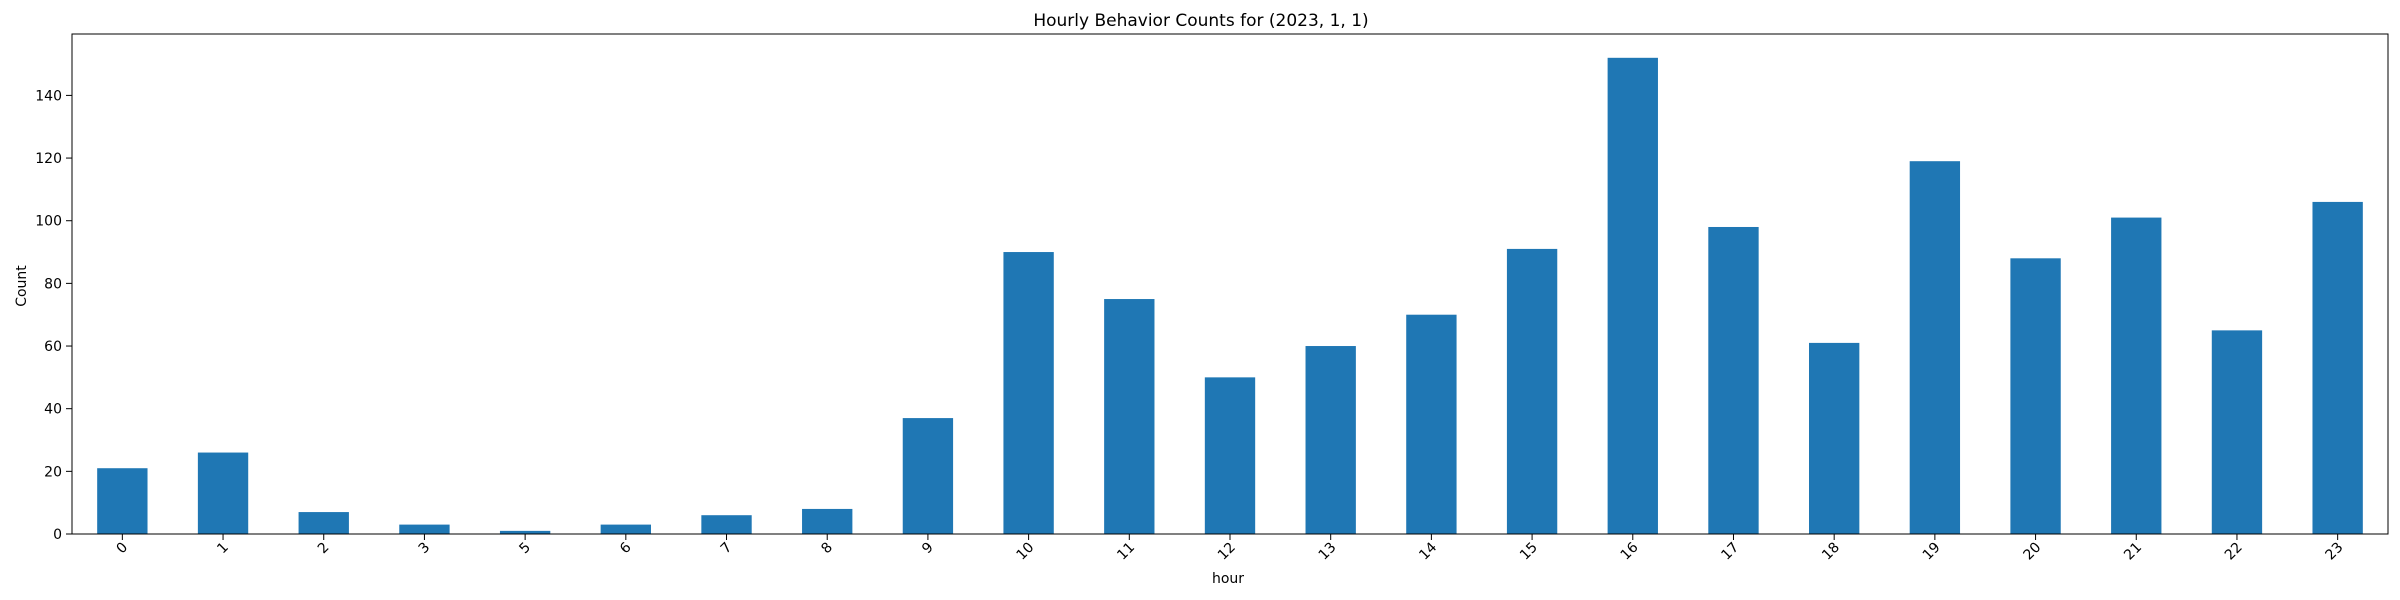 This screenshot has width=2400, height=600. What do you see at coordinates (827, 549) in the screenshot?
I see `x-tick-label: 8` at bounding box center [827, 549].